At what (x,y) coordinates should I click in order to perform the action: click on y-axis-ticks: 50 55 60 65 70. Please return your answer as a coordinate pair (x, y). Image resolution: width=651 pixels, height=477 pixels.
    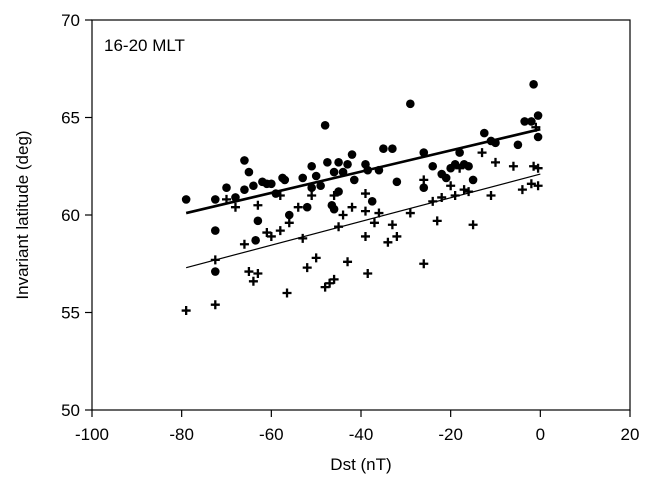
    Looking at the image, I should click on (76, 215).